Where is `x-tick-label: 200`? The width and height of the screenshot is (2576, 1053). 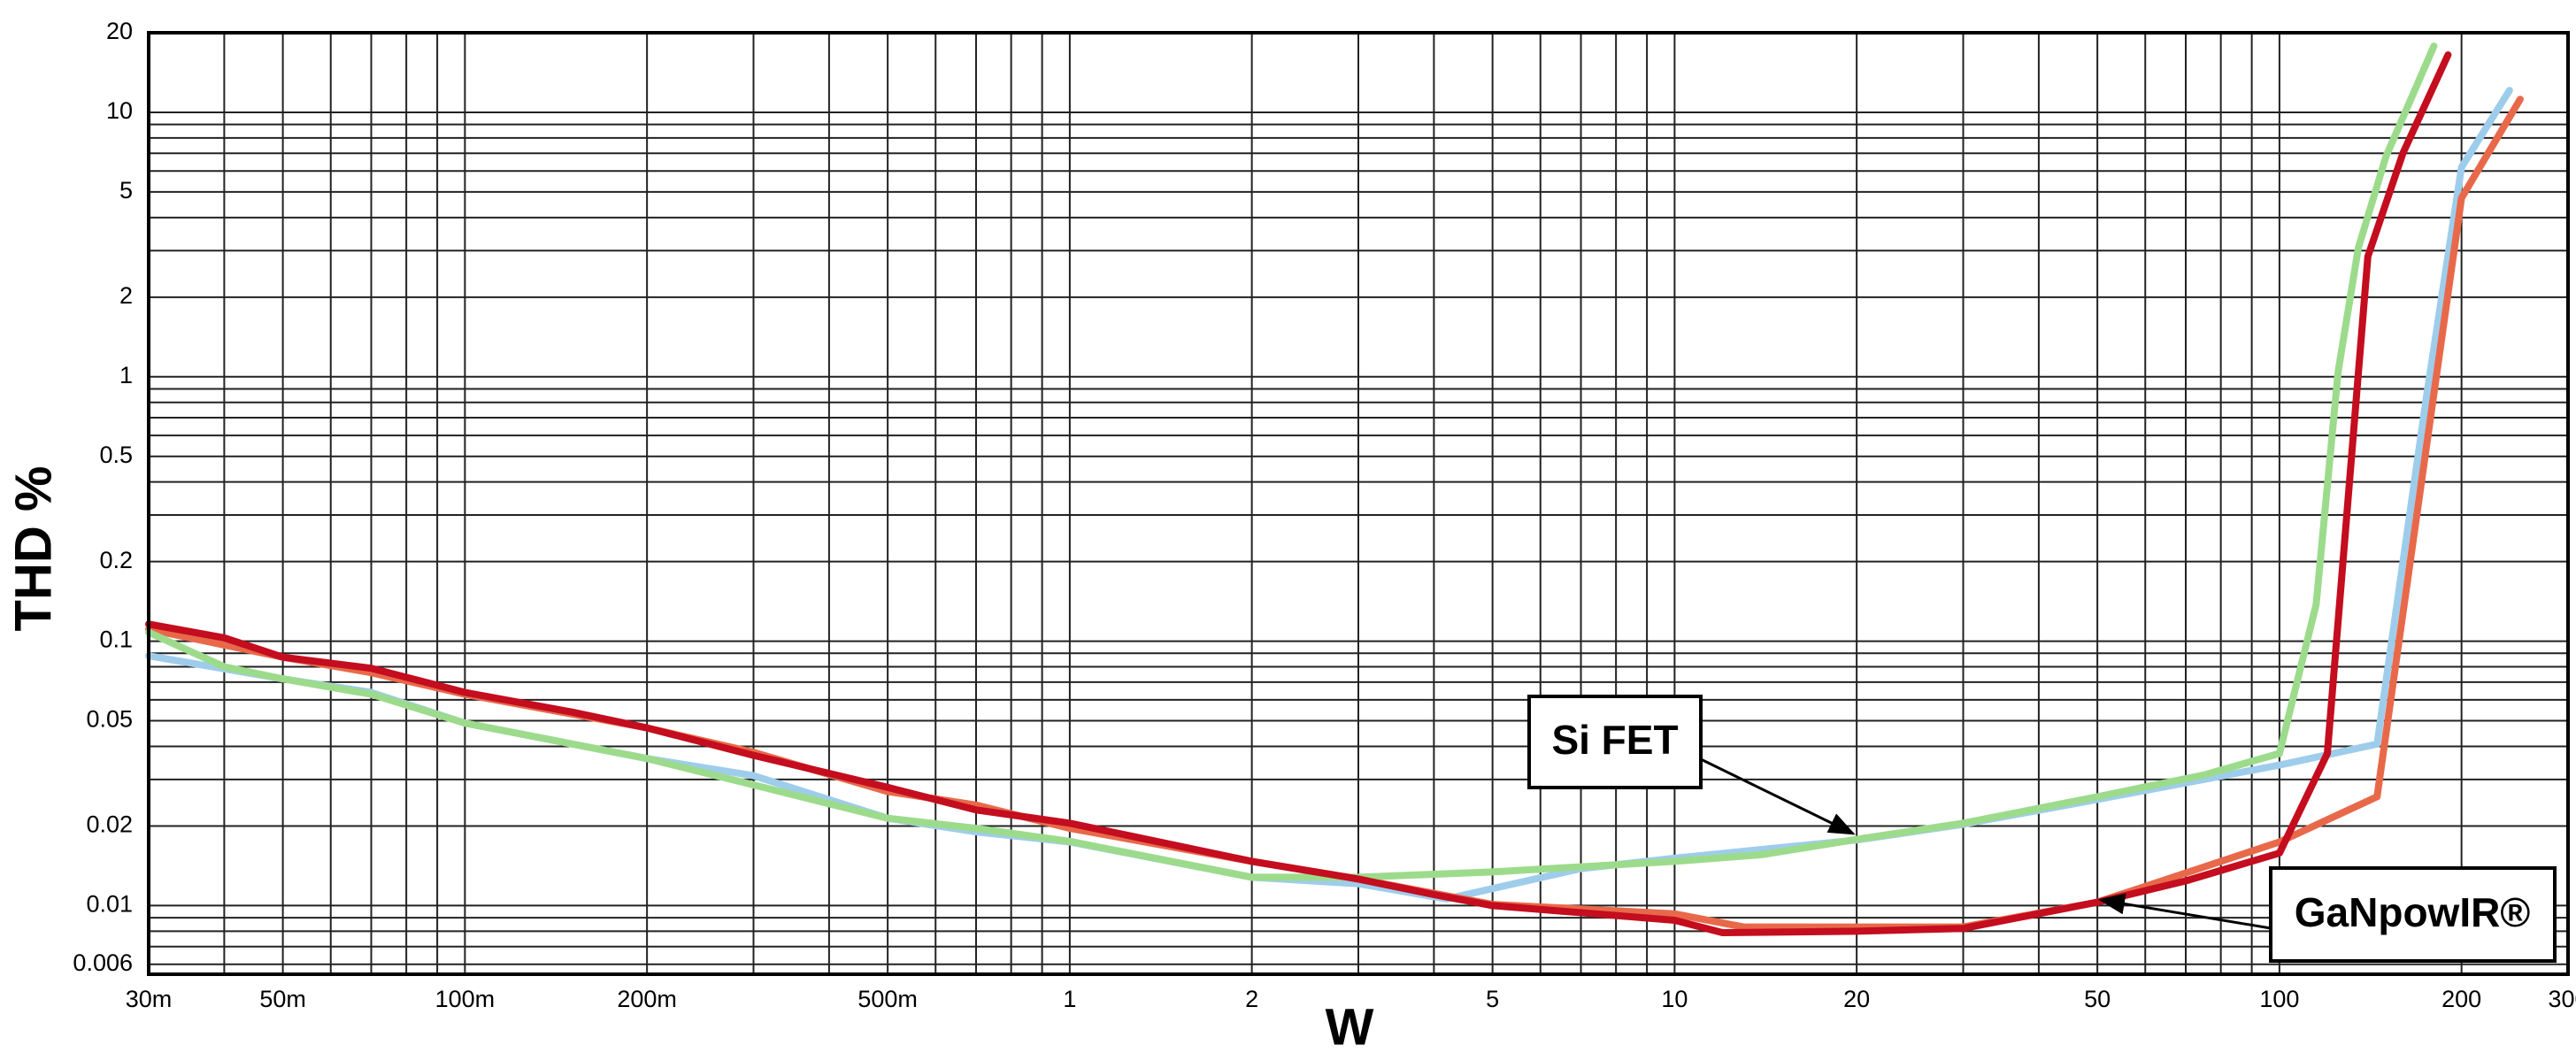 x-tick-label: 200 is located at coordinates (2461, 999).